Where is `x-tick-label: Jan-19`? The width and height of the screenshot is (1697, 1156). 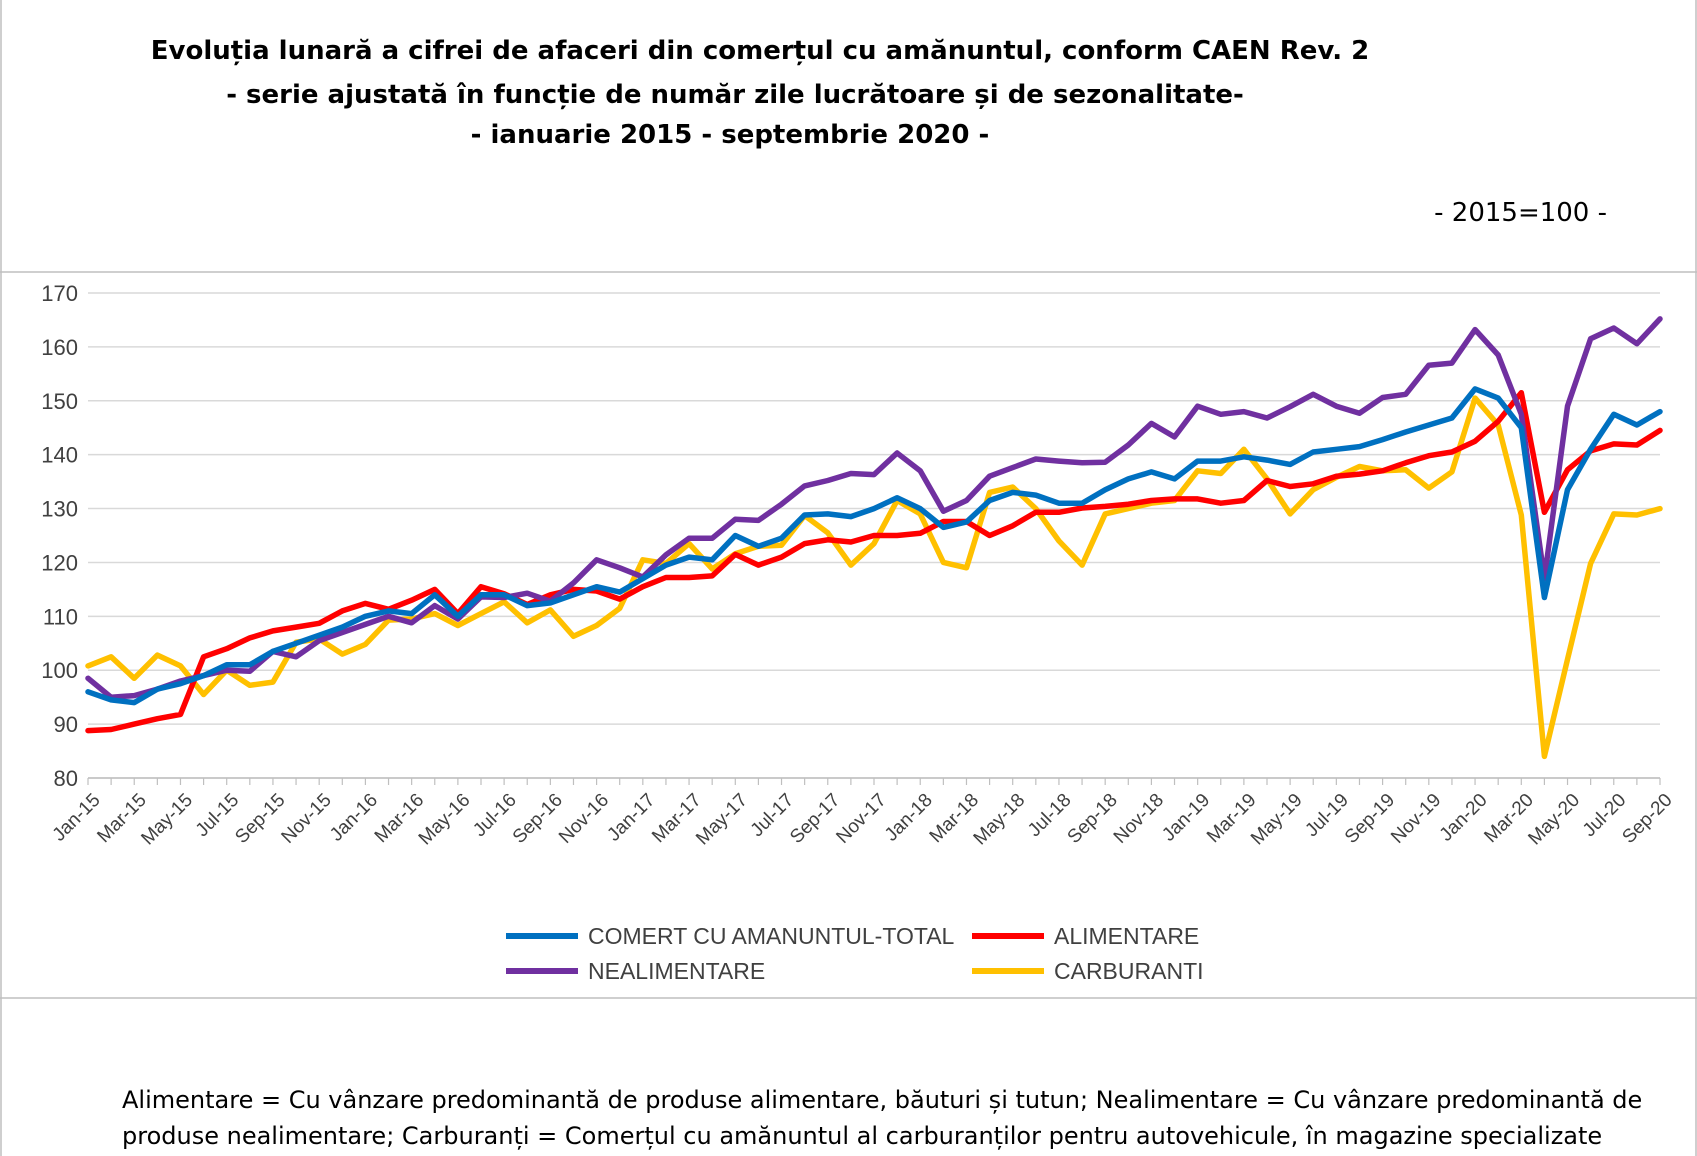 x-tick-label: Jan-19 is located at coordinates (1186, 818).